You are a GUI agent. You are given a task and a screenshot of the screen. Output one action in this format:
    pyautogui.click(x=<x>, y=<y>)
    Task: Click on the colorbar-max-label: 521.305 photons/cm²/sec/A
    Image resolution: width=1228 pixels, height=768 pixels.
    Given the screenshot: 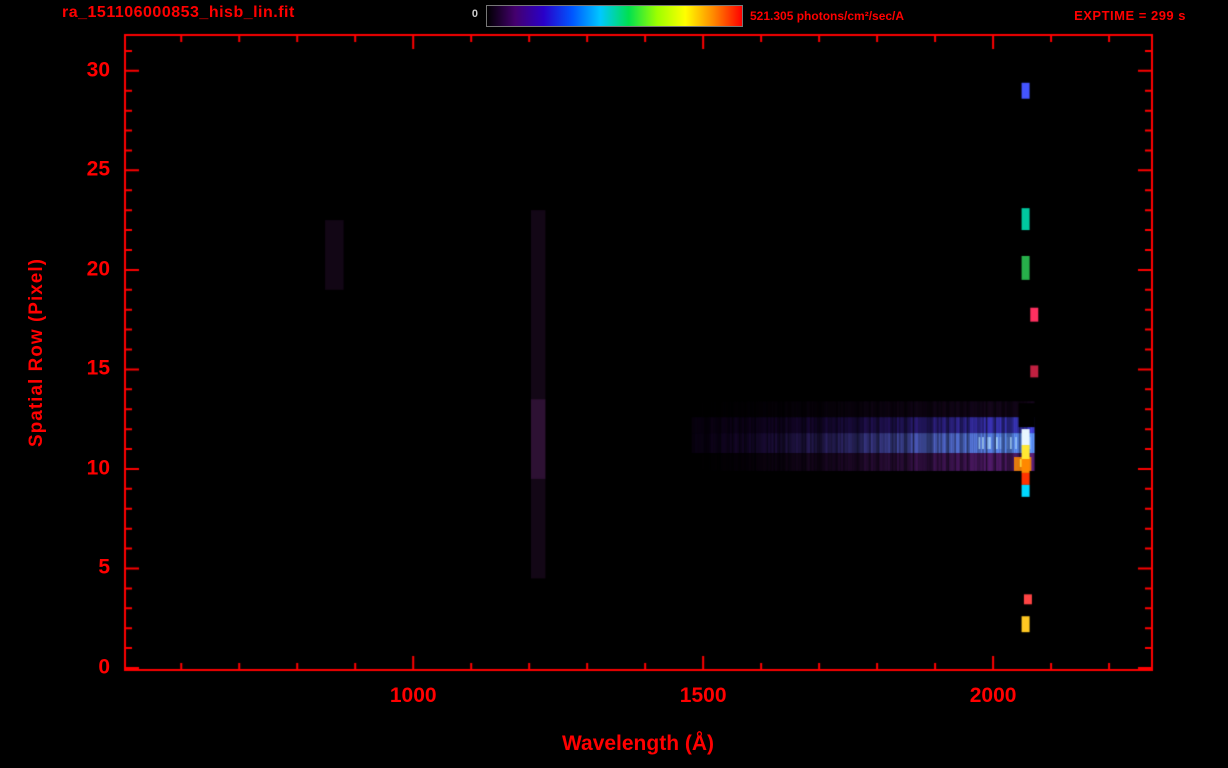 What is the action you would take?
    pyautogui.click(x=827, y=16)
    